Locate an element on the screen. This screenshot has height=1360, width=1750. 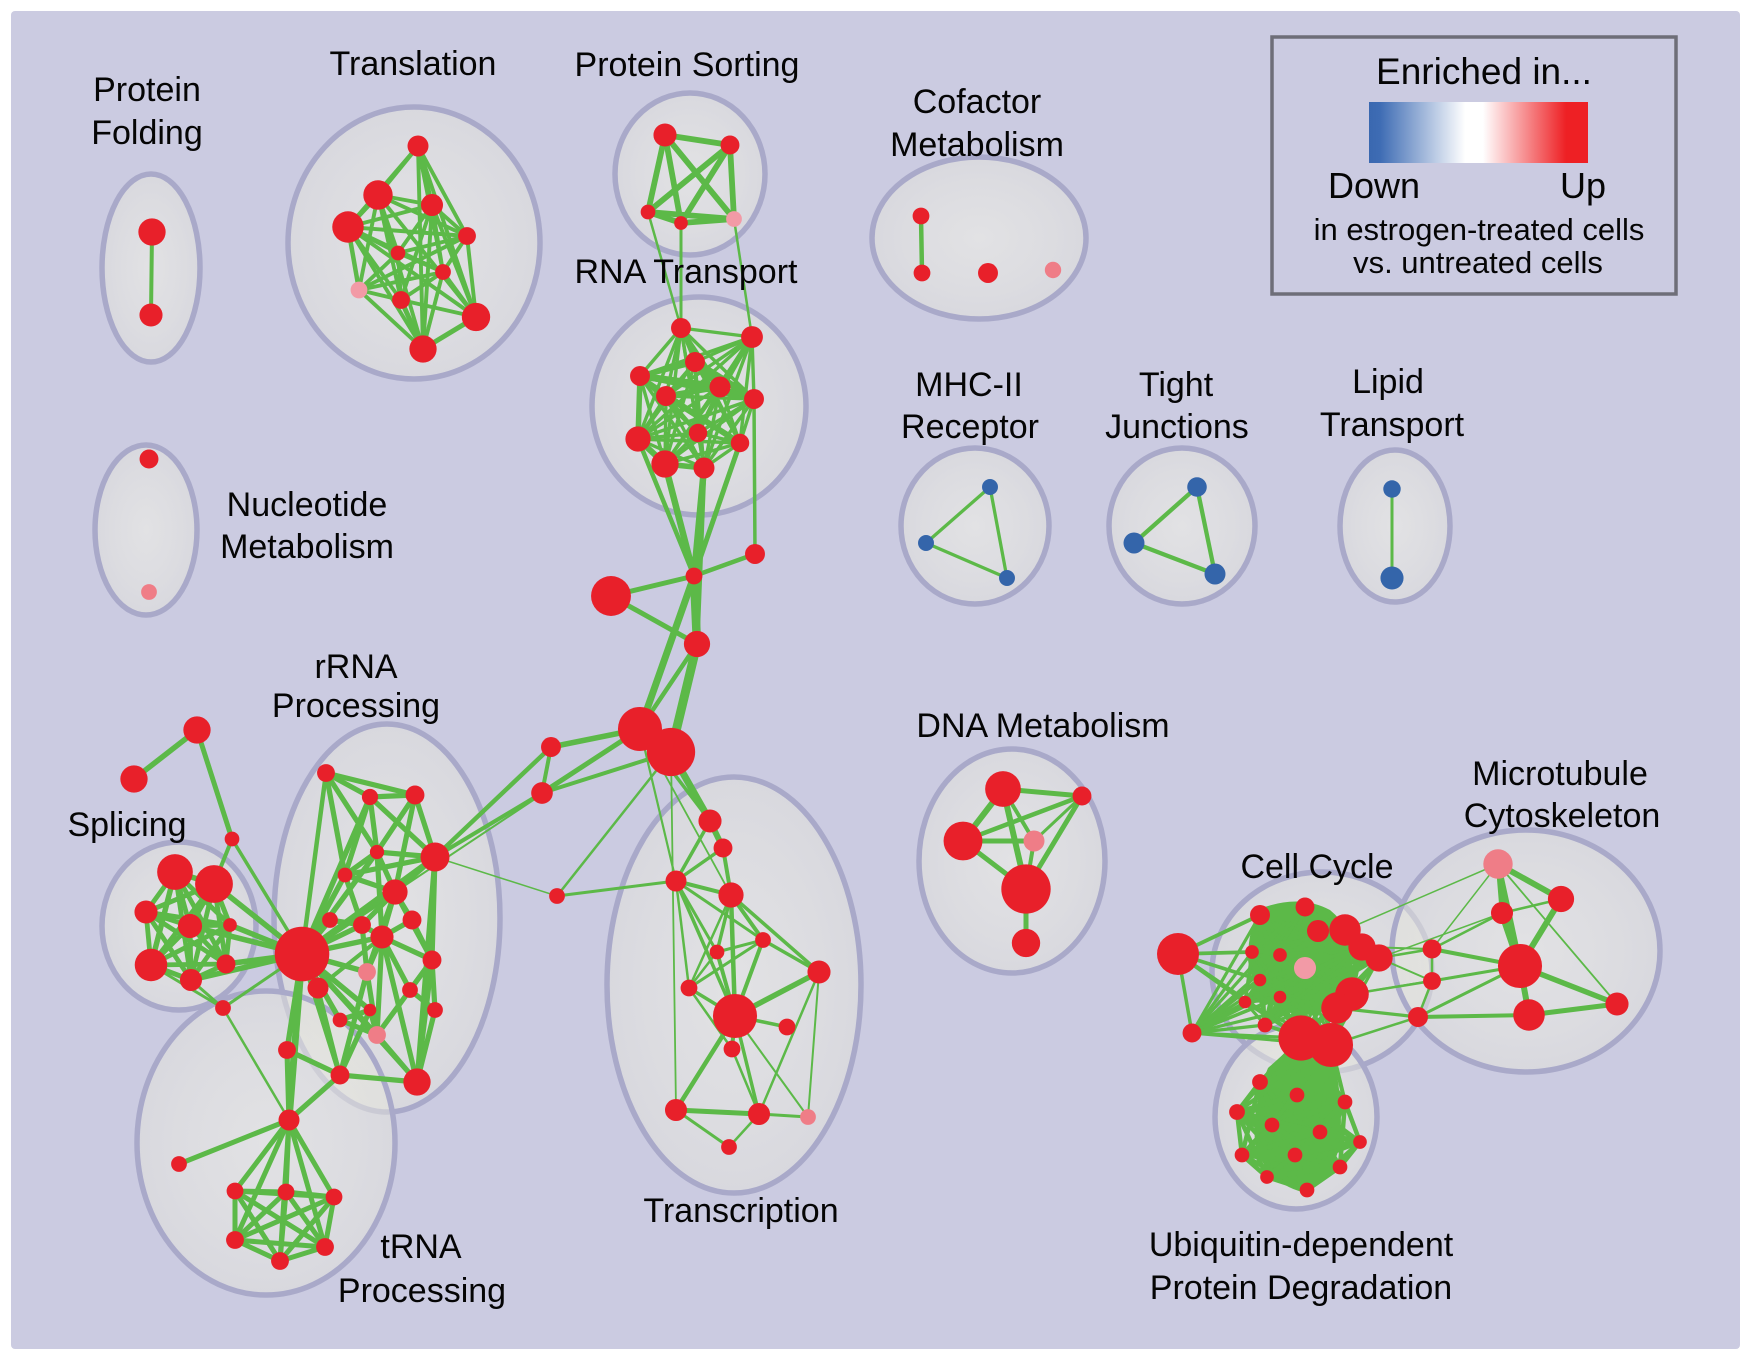
svg-text: MHC-II is located at coordinates (969, 385).